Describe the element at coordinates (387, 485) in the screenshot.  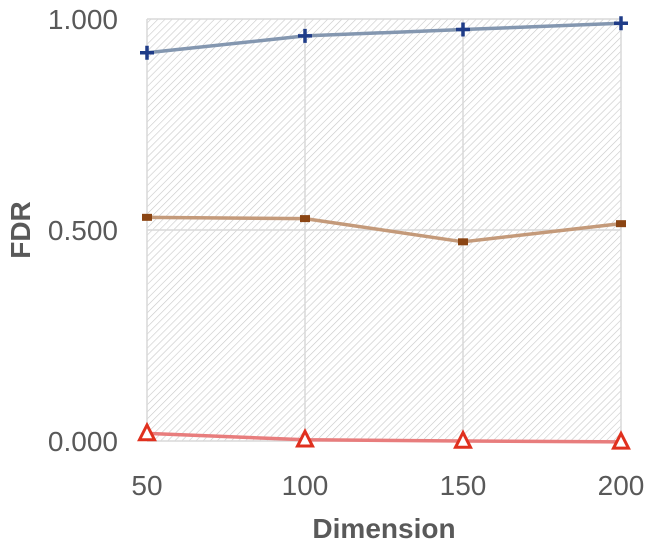
I see `x-tick-labels: 50 100 150 200` at that location.